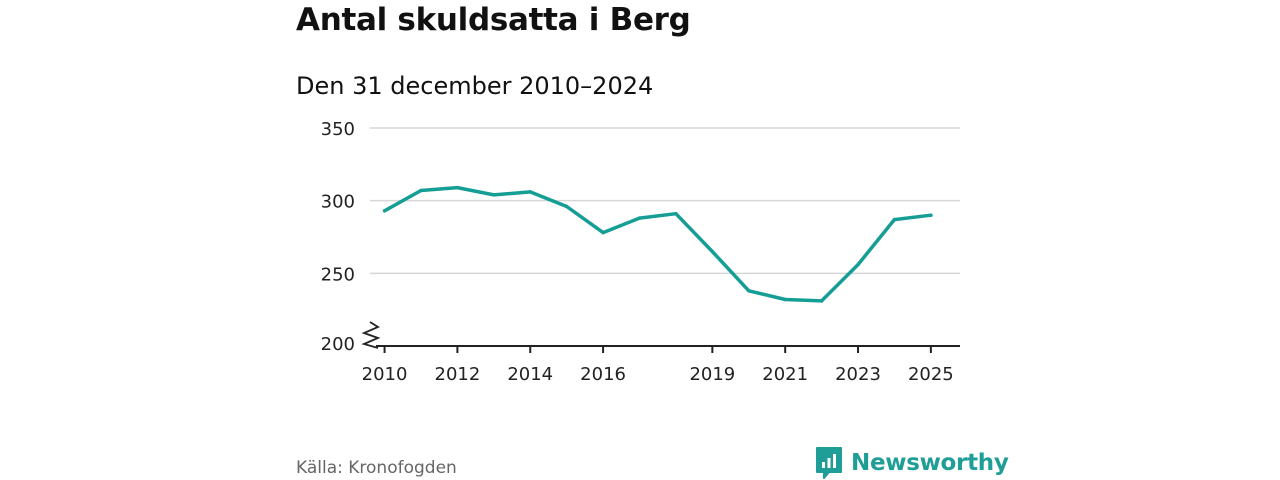 The image size is (1280, 480). Describe the element at coordinates (712, 374) in the screenshot. I see `x-tick-label-2019: 2019` at that location.